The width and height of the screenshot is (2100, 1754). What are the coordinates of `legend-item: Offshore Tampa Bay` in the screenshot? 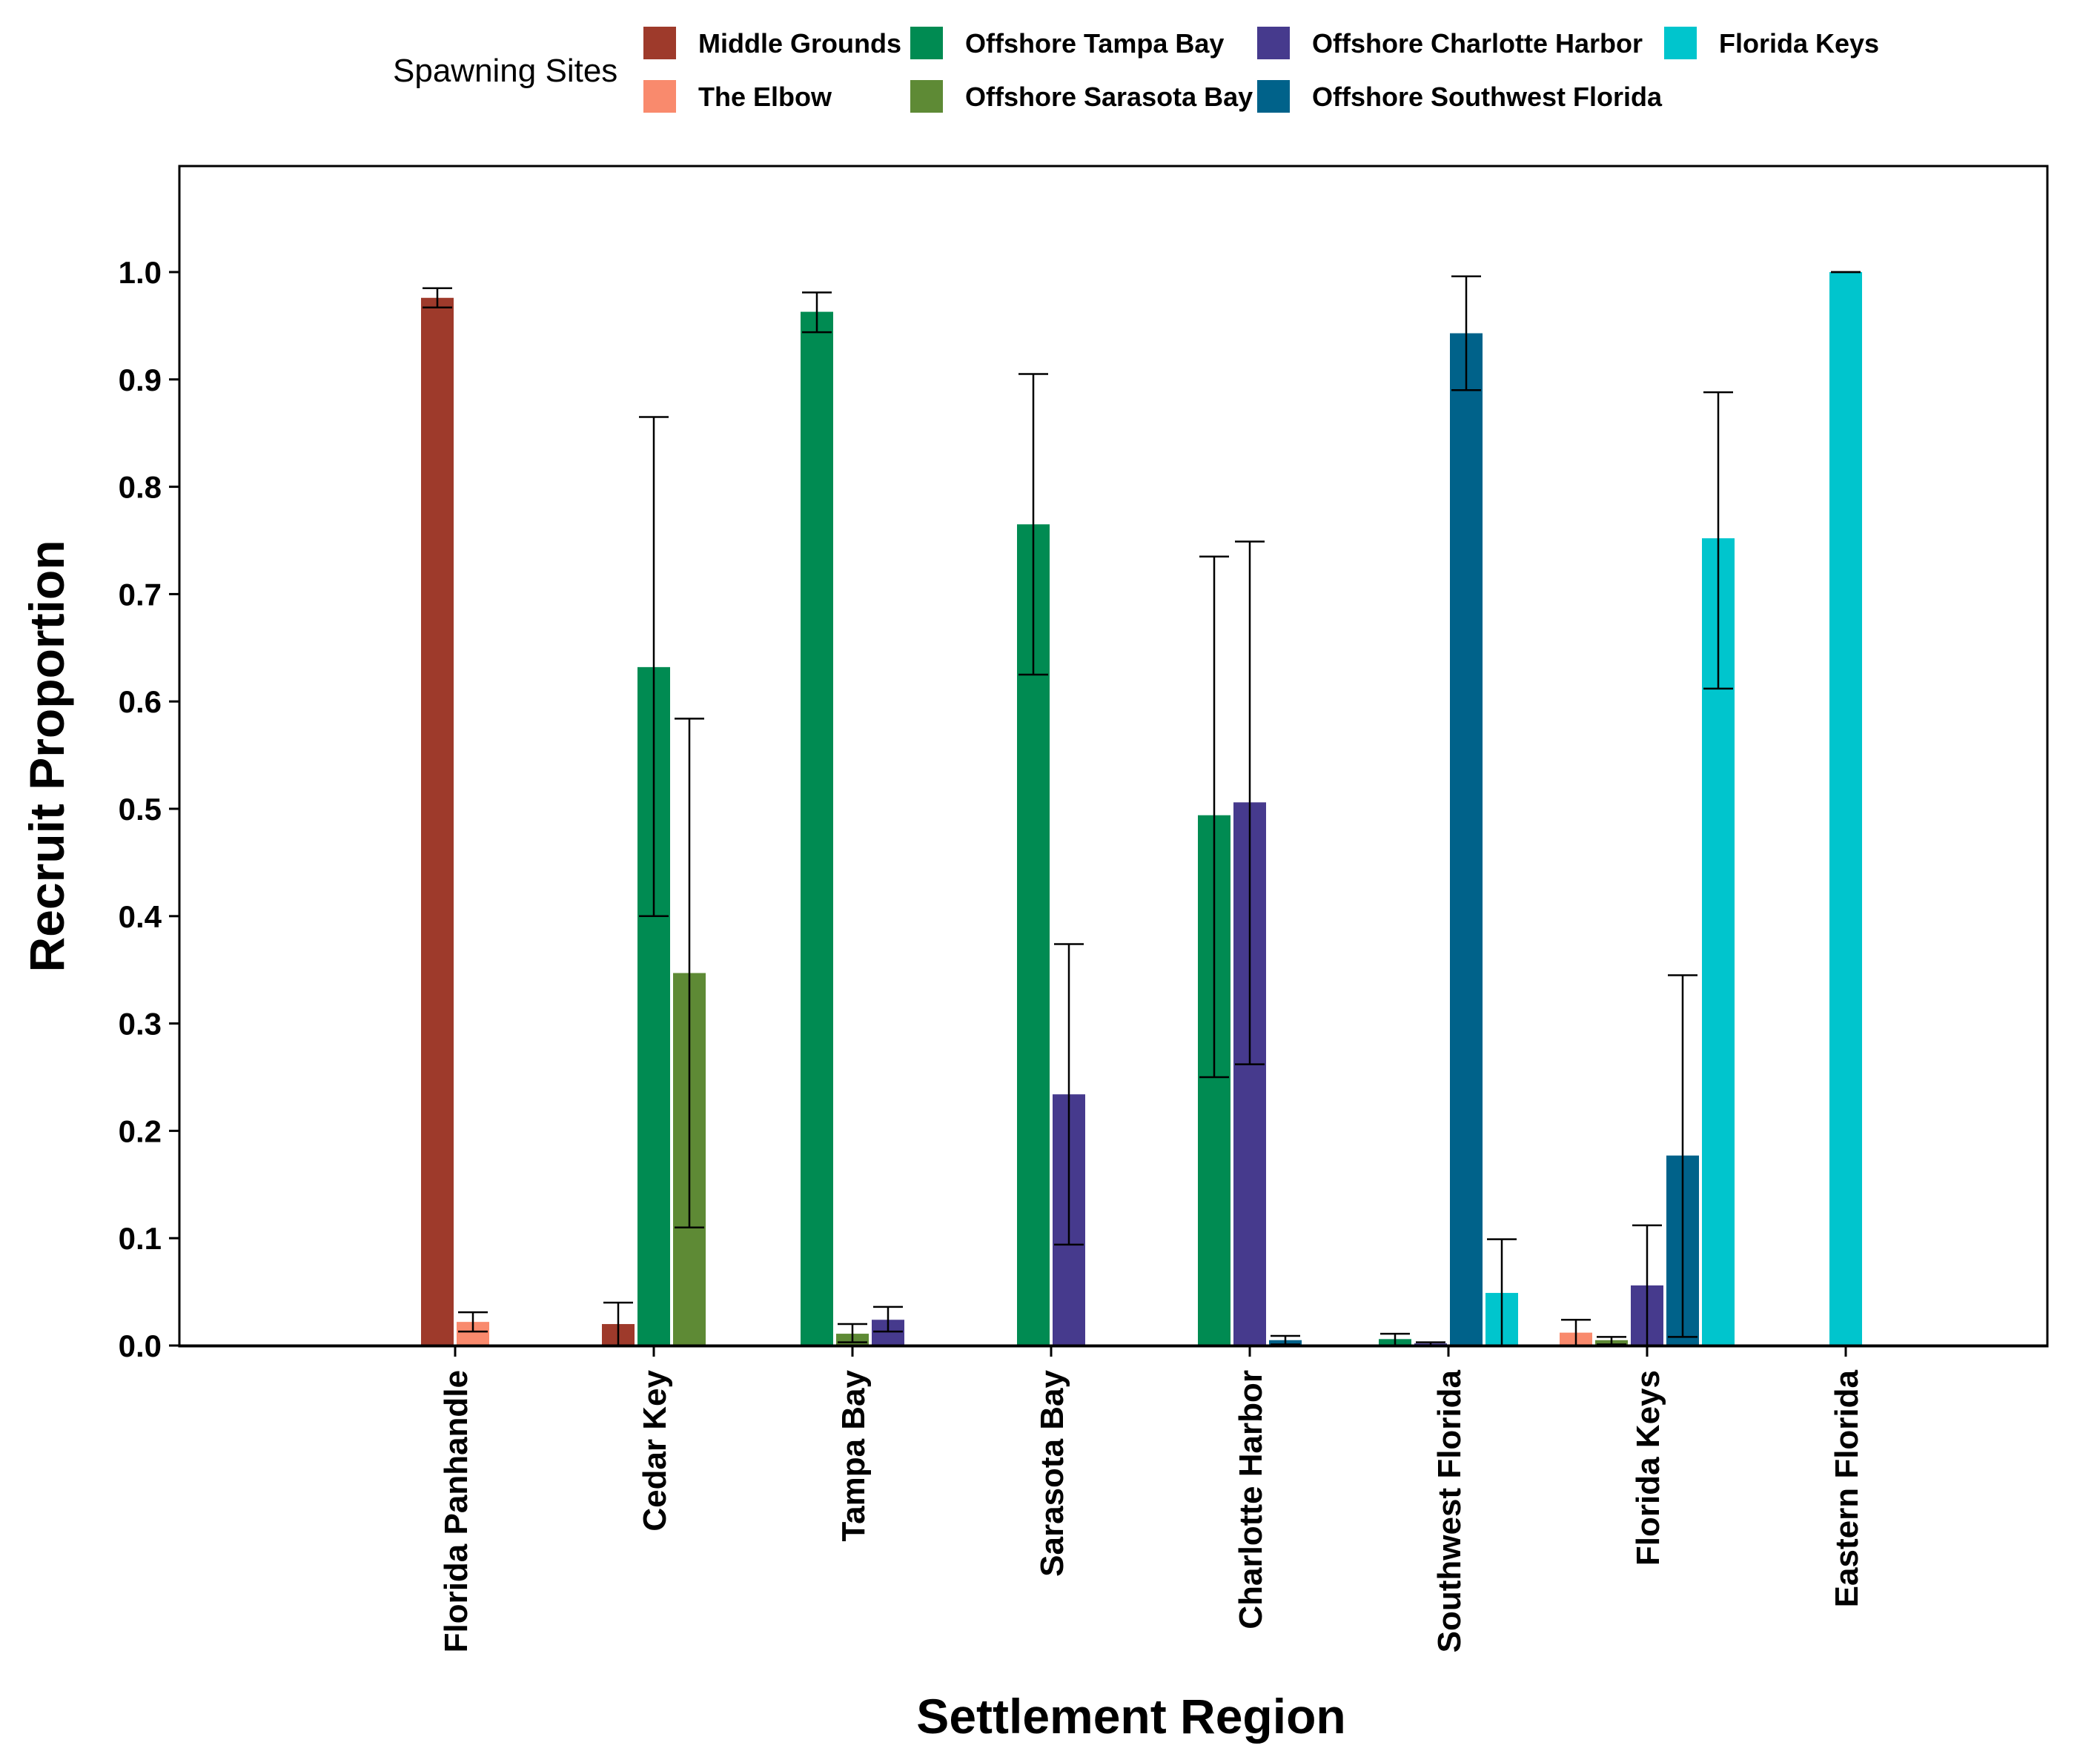 It's located at (1067, 43).